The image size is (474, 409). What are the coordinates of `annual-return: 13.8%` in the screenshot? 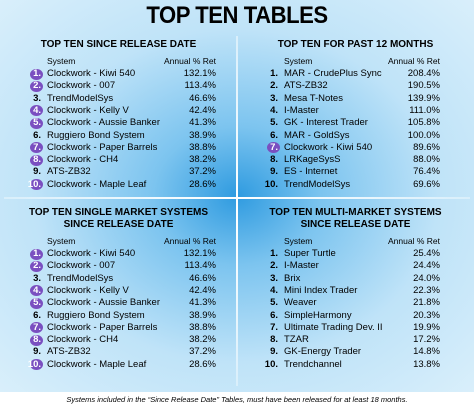 It's located at (426, 364).